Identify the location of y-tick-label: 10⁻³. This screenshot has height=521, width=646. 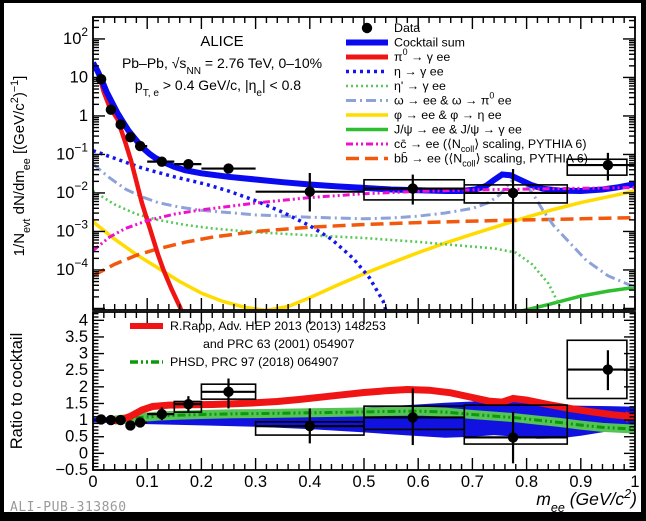
(72, 228).